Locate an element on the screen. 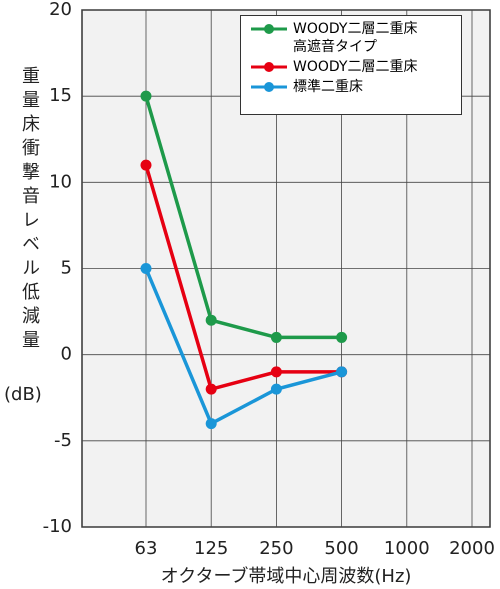  y-axis-label: 重量床衝撃音レベル低減量 is located at coordinates (29, 210).